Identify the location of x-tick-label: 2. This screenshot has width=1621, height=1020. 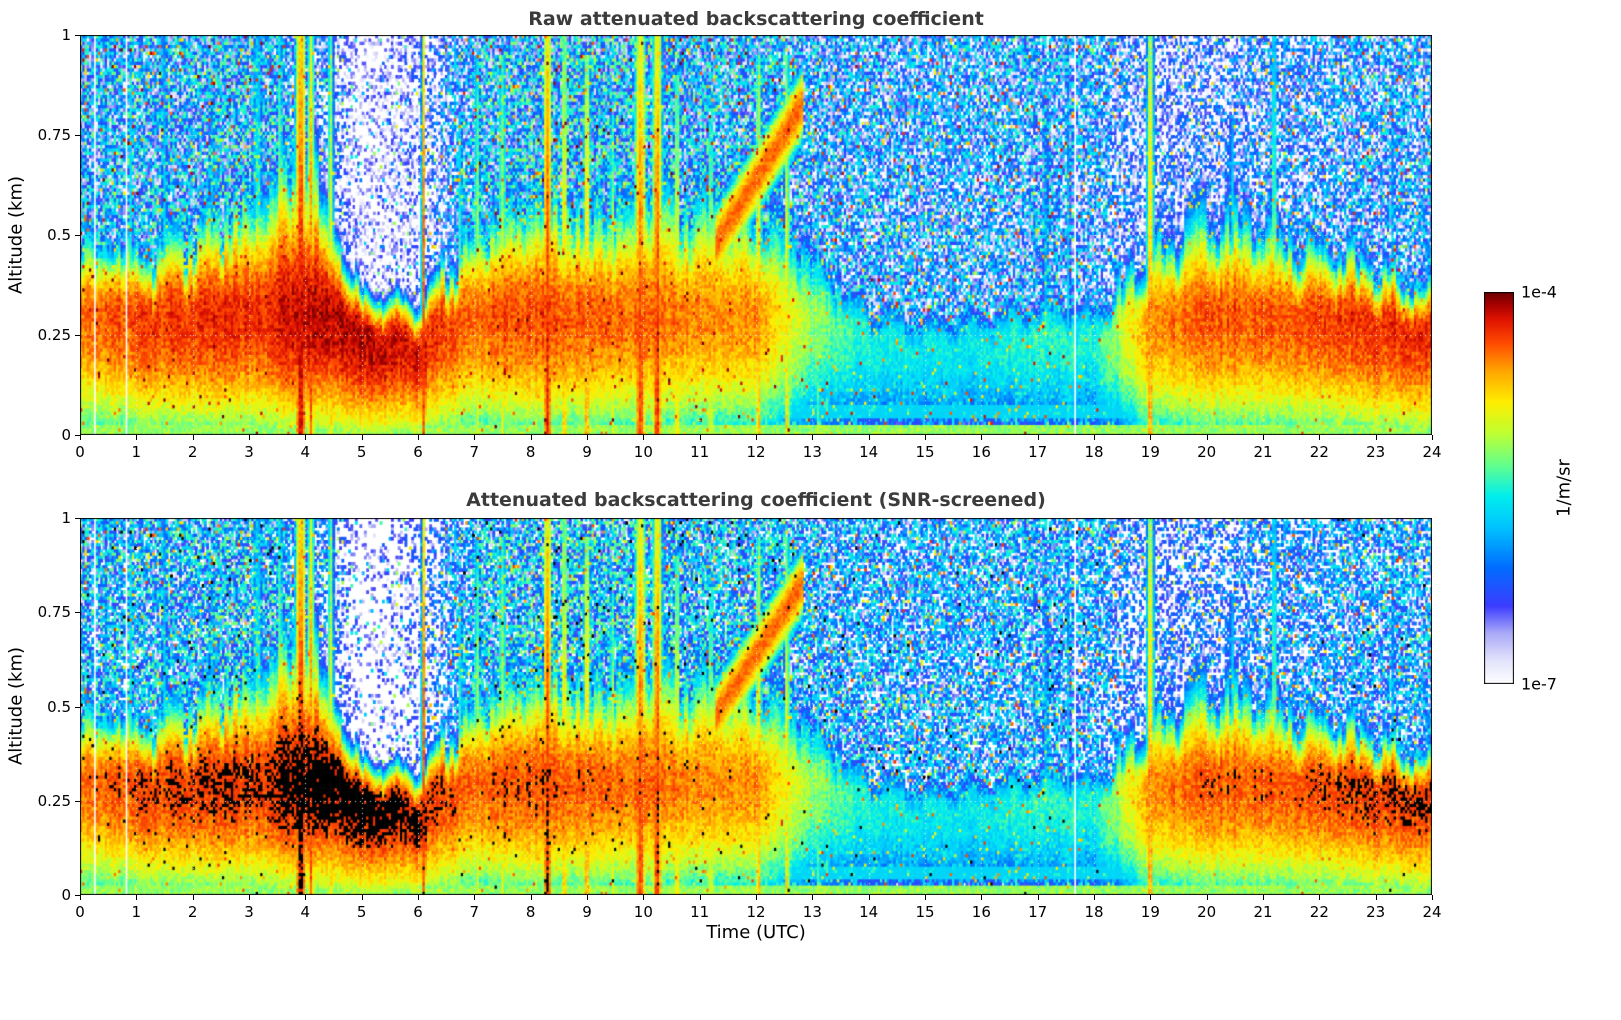
(192, 912).